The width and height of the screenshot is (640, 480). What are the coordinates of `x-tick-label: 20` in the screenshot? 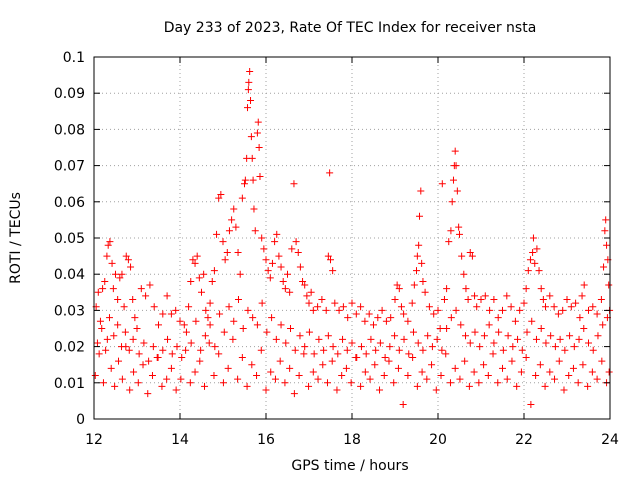 It's located at (438, 440).